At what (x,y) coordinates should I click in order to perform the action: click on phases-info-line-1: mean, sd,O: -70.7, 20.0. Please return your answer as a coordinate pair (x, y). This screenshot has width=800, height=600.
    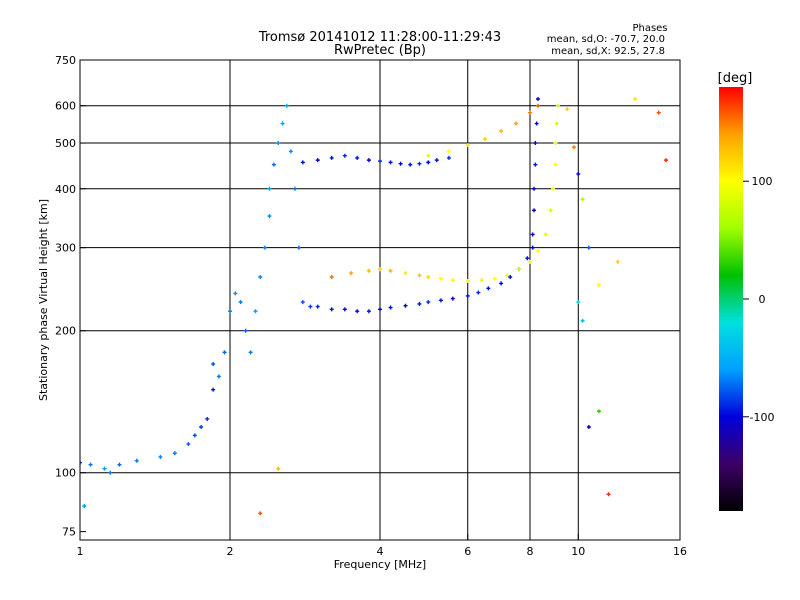
    Looking at the image, I should click on (606, 39).